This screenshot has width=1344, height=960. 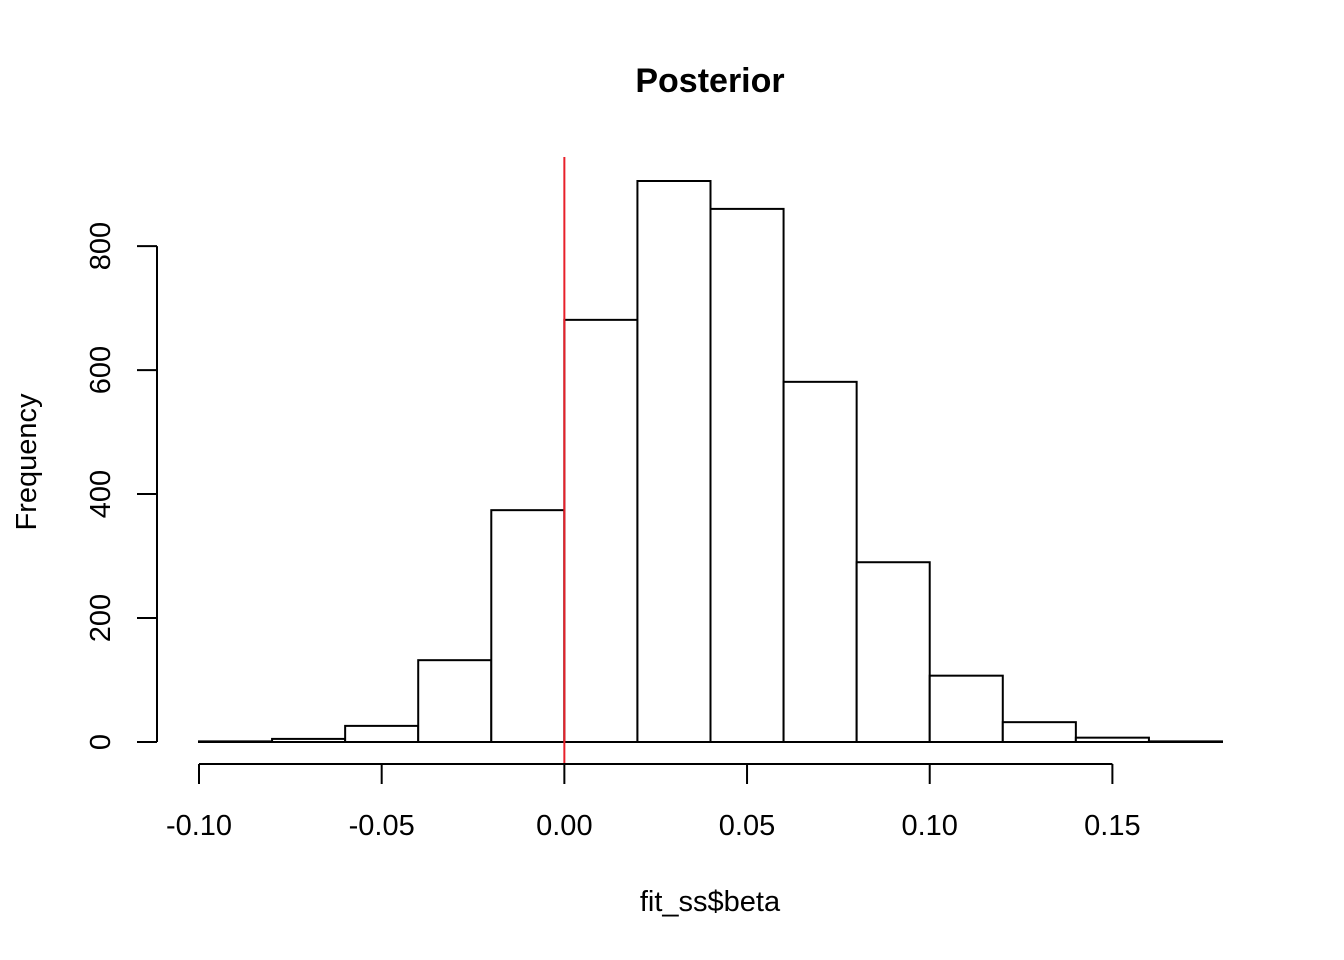 I want to click on x-tick-label: 0.15, so click(x=1112, y=826).